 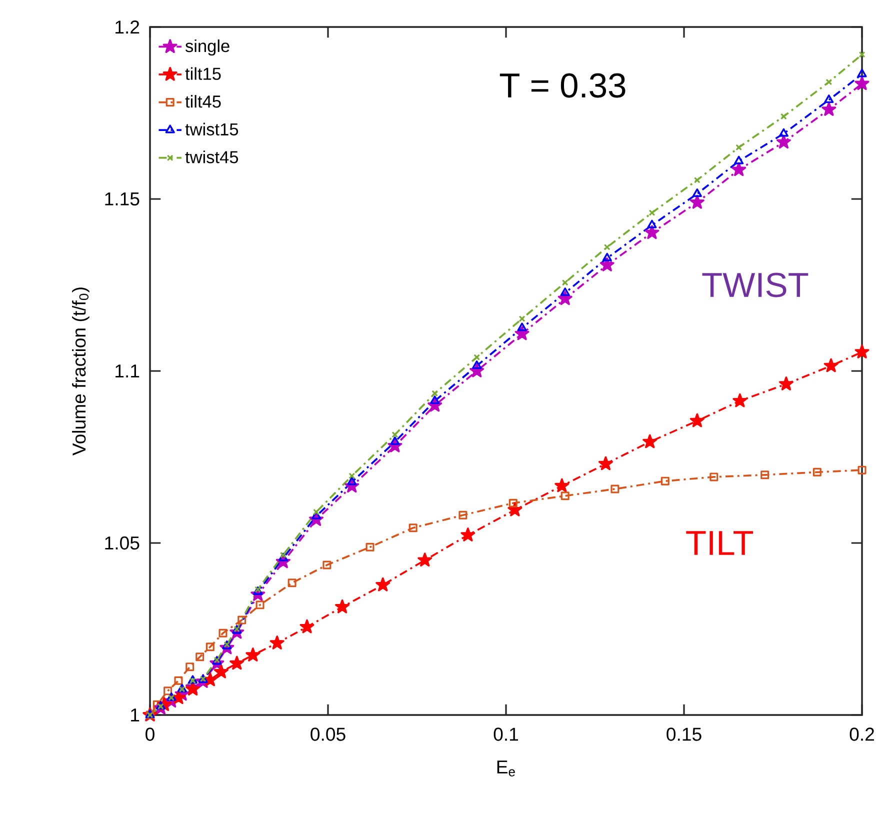 What do you see at coordinates (328, 734) in the screenshot?
I see `x-tick-label: 0.05` at bounding box center [328, 734].